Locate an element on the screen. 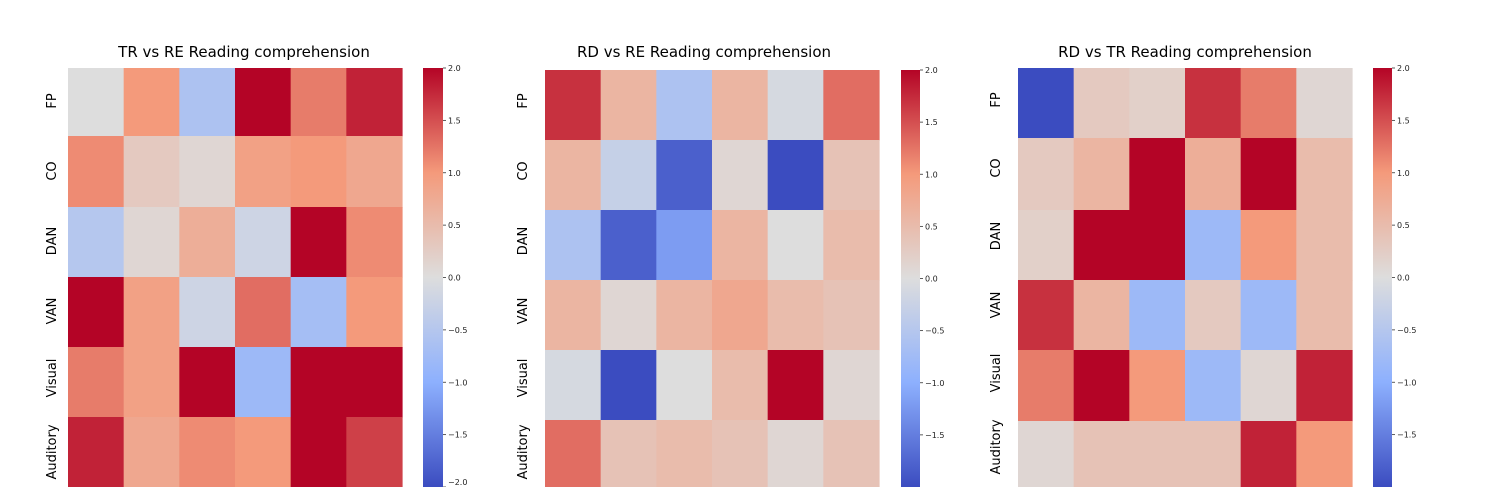  colorbar-ticks: 2.0 1.5 1.0 0.5 0.0 −0.5 −1.0 −1.5 −2.0 is located at coordinates (455, 275).